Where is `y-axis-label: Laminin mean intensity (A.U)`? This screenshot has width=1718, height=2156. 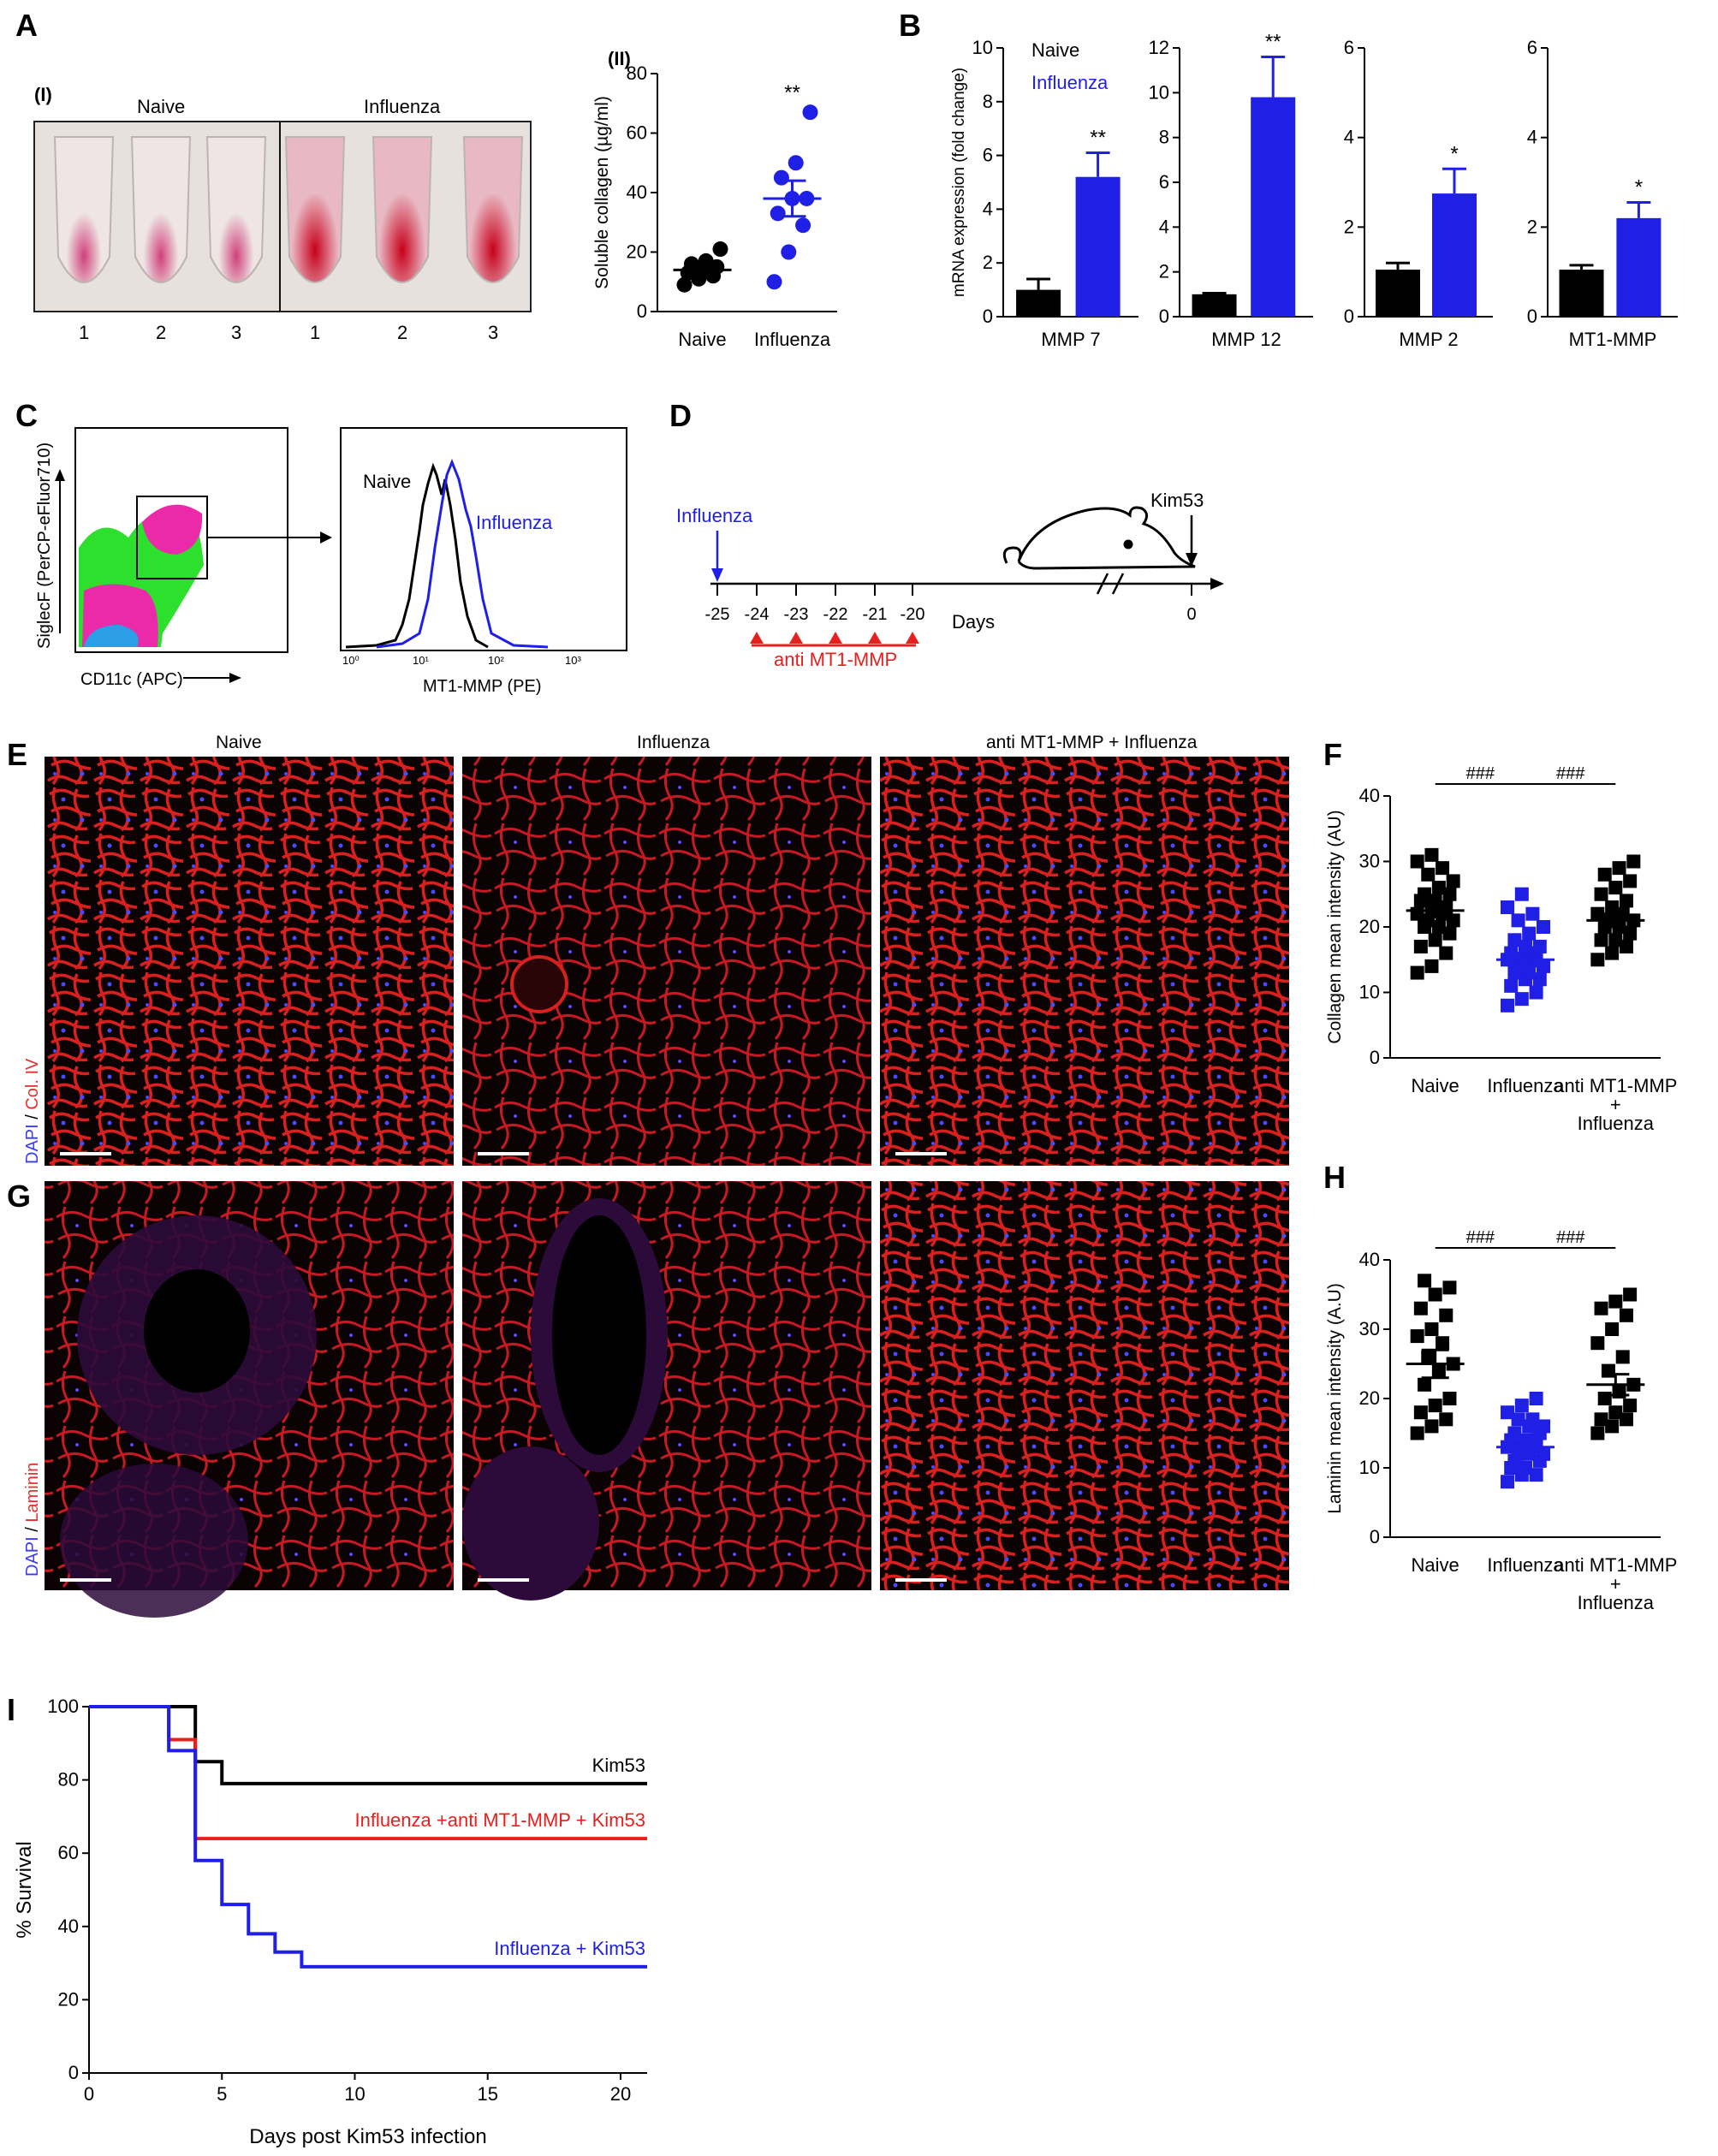
y-axis-label: Laminin mean intensity (A.U) is located at coordinates (1335, 1398).